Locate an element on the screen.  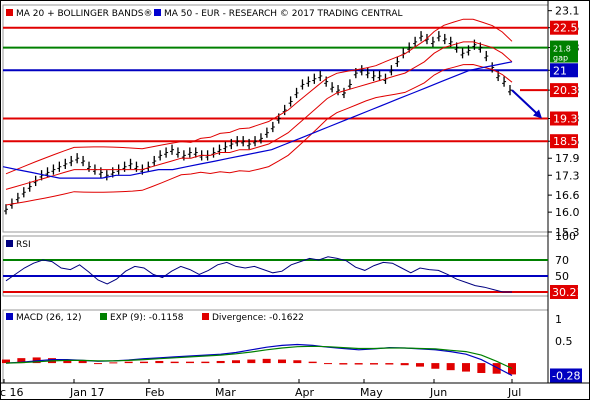
price-level-label: 20.3 is located at coordinates (565, 90).